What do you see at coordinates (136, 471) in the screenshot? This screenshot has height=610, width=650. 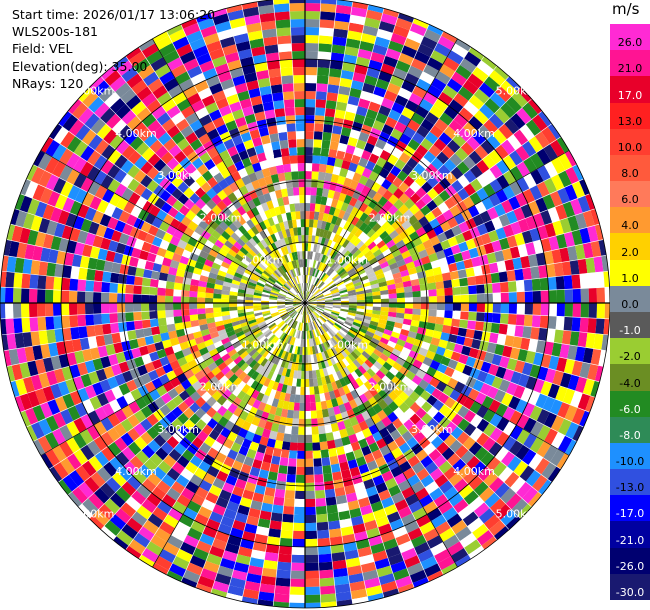 I see `range-label: 4.00km` at bounding box center [136, 471].